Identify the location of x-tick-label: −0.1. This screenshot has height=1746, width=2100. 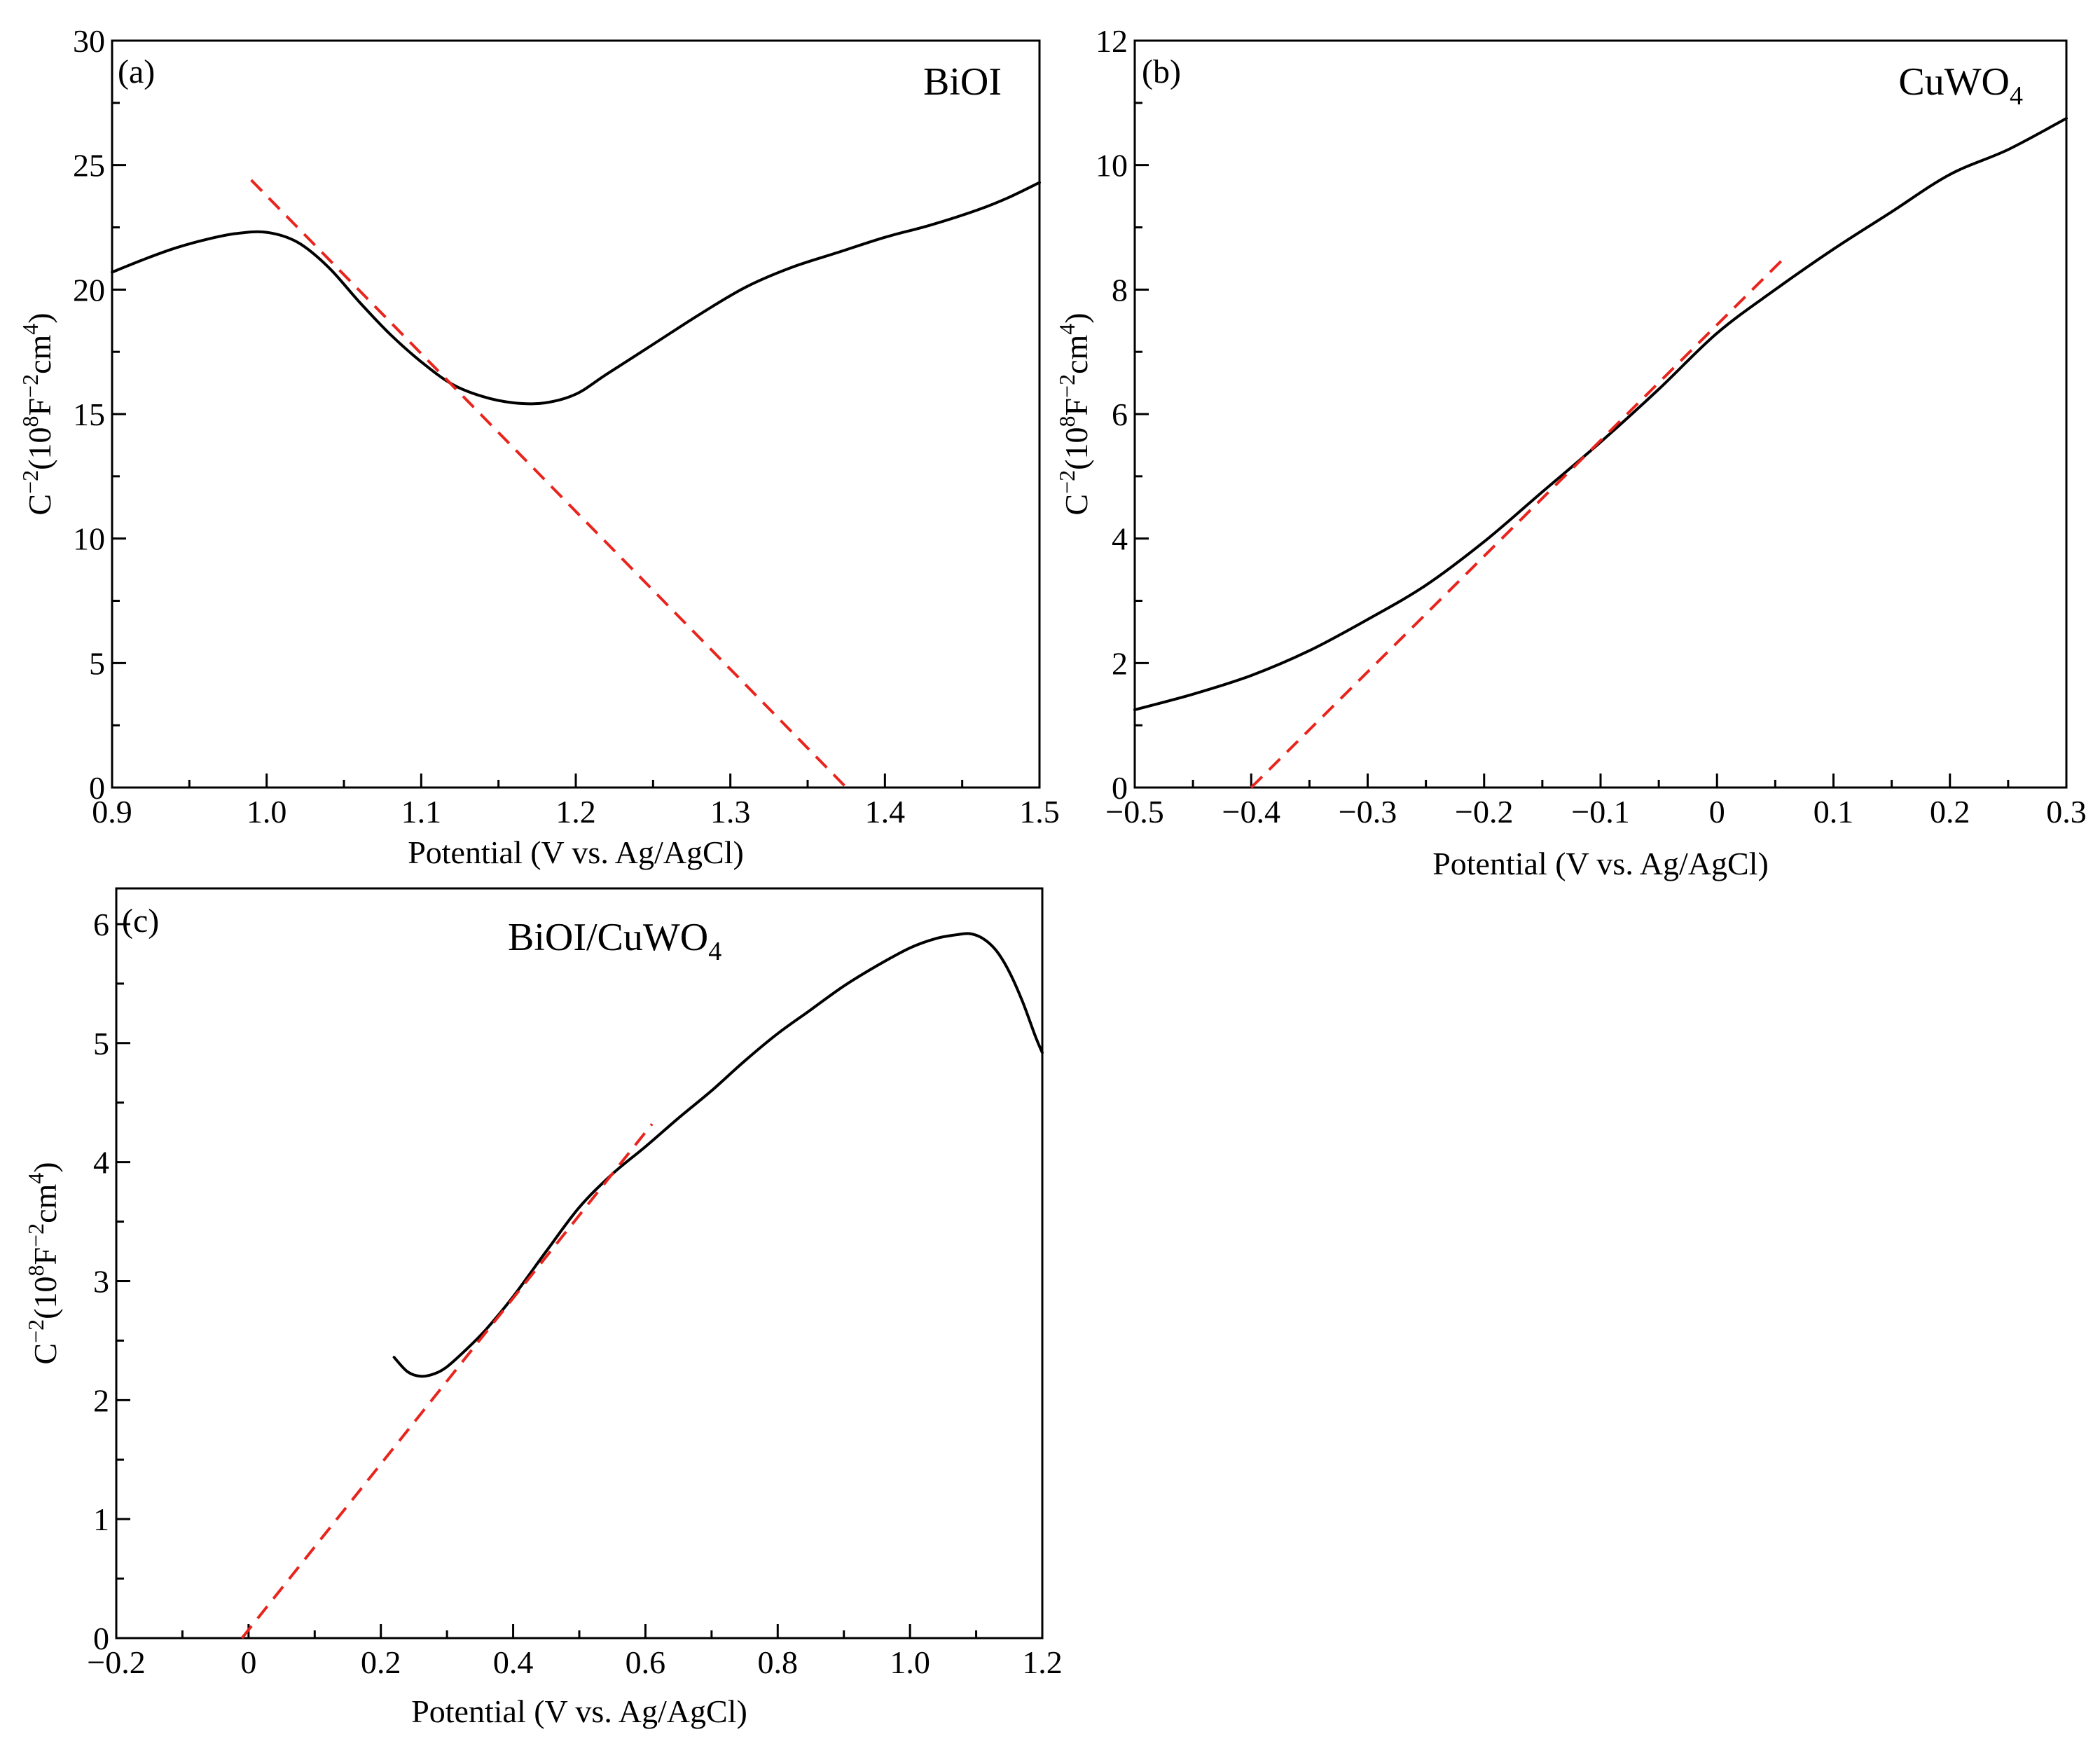
(1600, 812).